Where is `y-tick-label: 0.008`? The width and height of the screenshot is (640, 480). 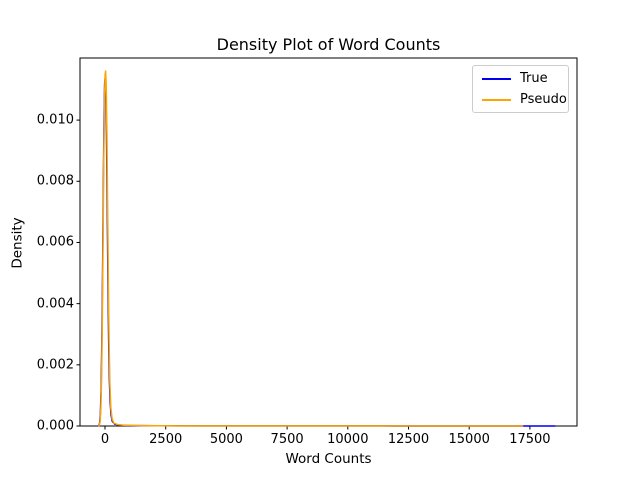
y-tick-label: 0.008 is located at coordinates (55, 181).